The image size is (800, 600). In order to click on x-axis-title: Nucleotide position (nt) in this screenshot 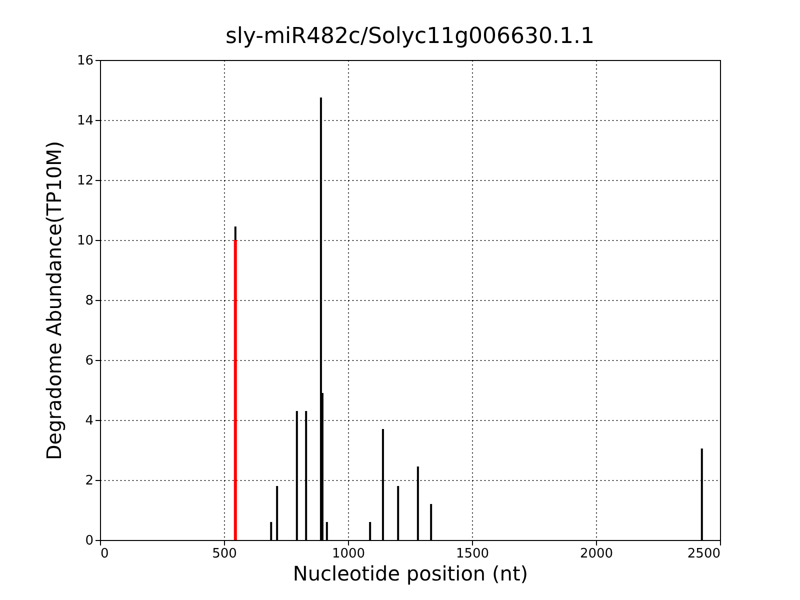, I will do `click(410, 574)`.